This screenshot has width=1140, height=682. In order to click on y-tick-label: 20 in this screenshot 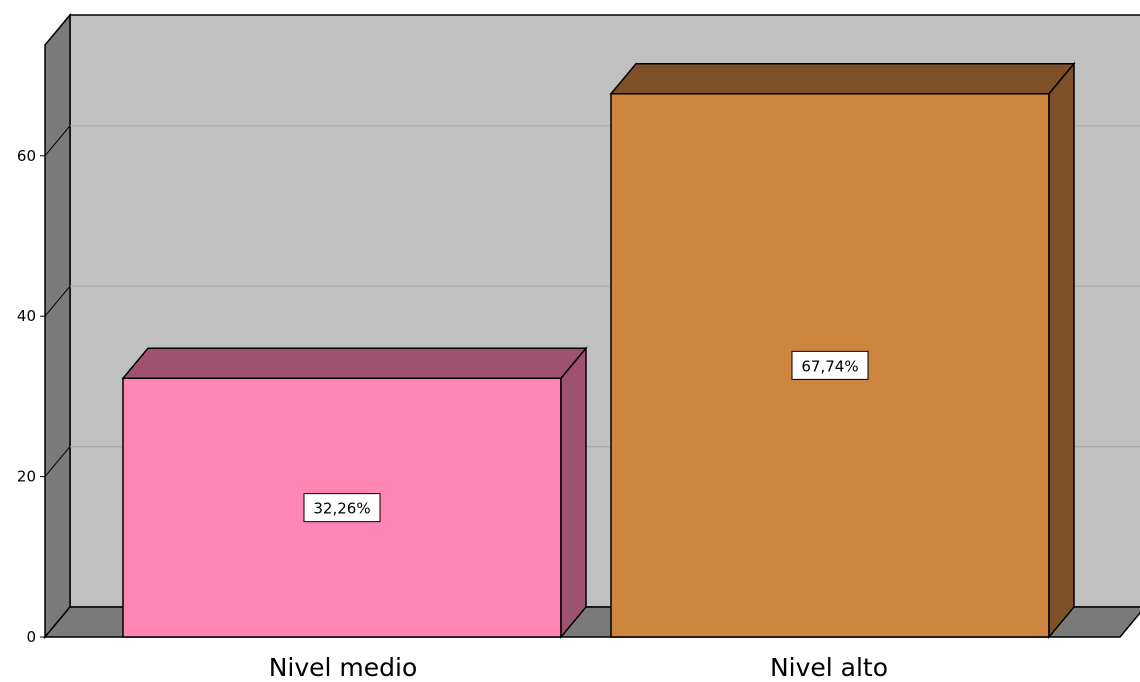, I will do `click(26, 477)`.